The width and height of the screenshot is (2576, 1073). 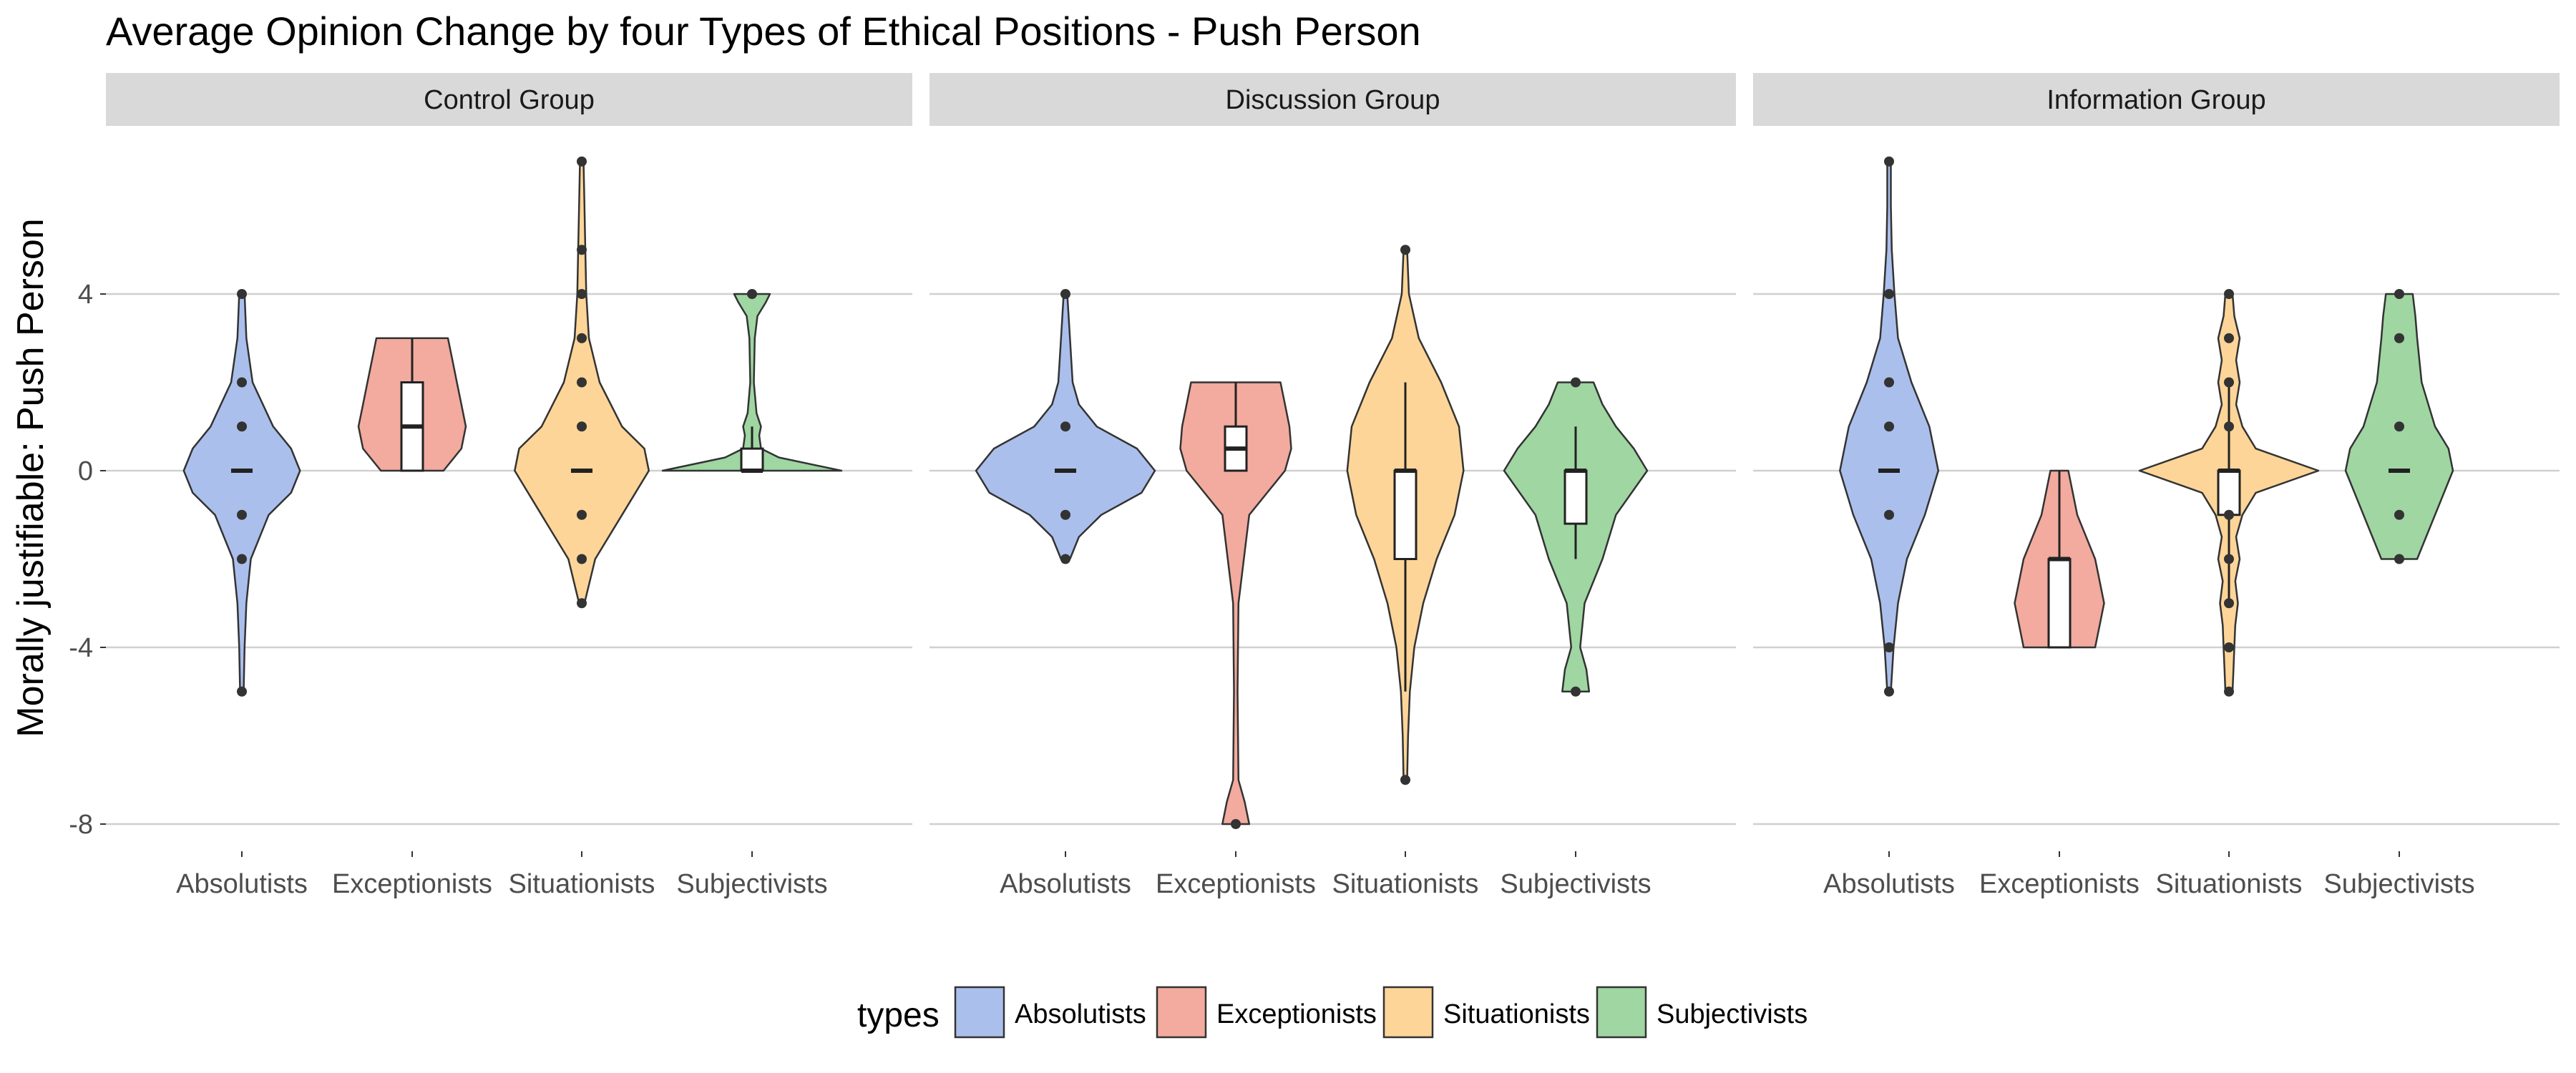 I want to click on y-tick-label: 0, so click(x=85, y=471).